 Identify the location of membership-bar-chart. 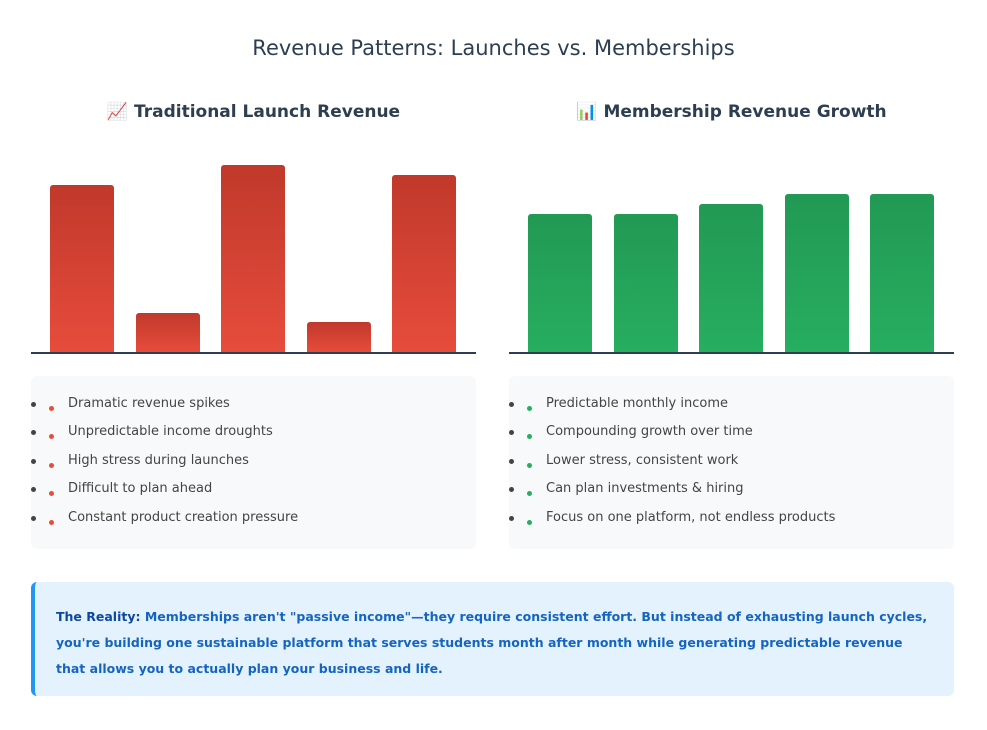
(731, 253).